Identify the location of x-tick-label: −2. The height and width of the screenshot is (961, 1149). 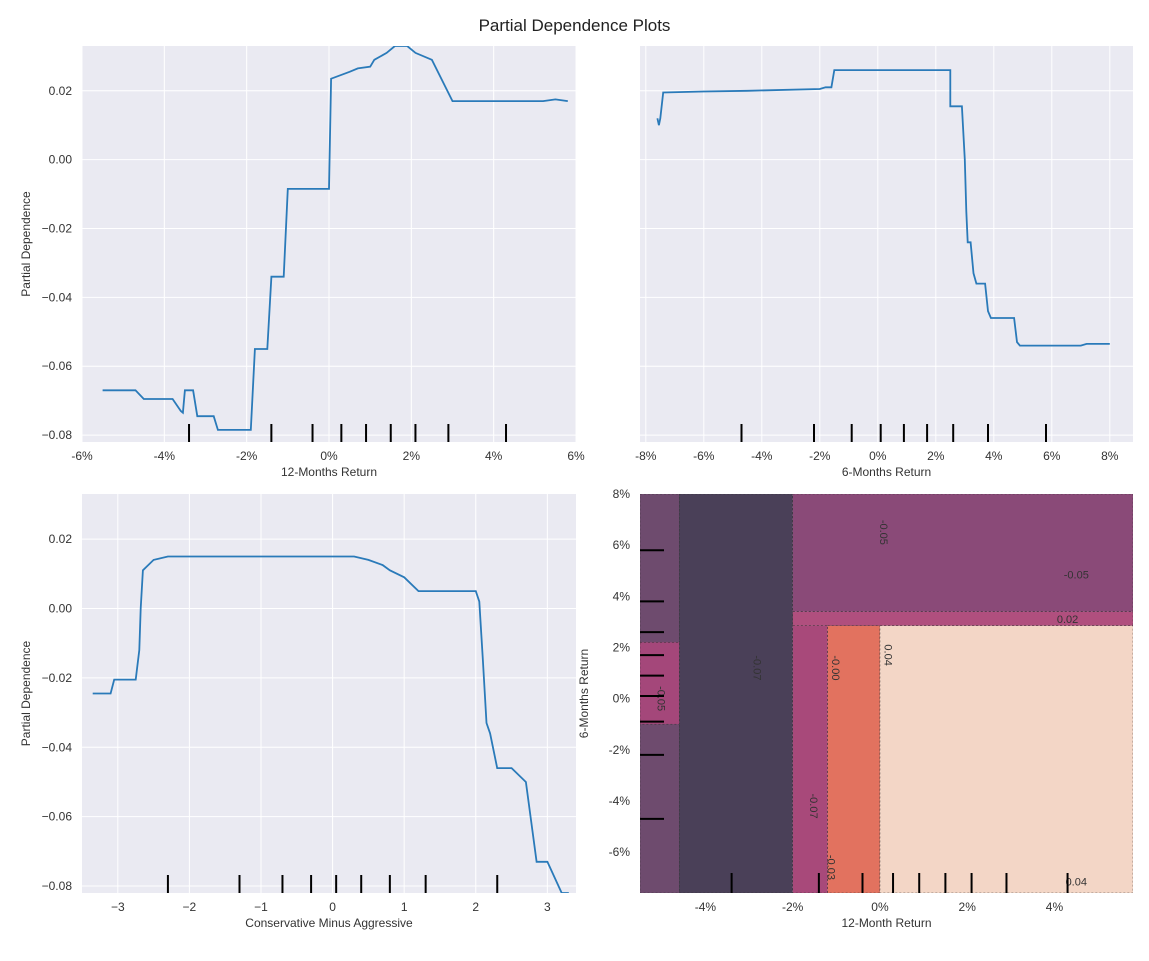
(190, 907).